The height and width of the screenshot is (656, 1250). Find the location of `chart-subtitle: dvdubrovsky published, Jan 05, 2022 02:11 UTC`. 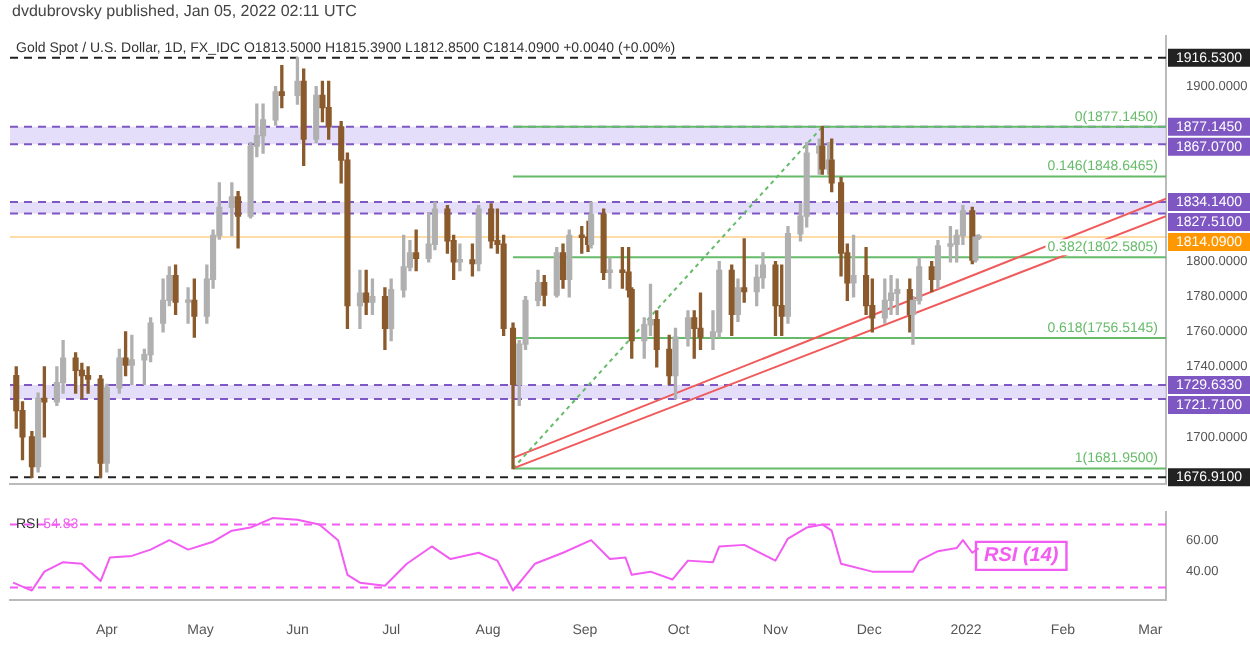

chart-subtitle: dvdubrovsky published, Jan 05, 2022 02:11 UTC is located at coordinates (184, 11).